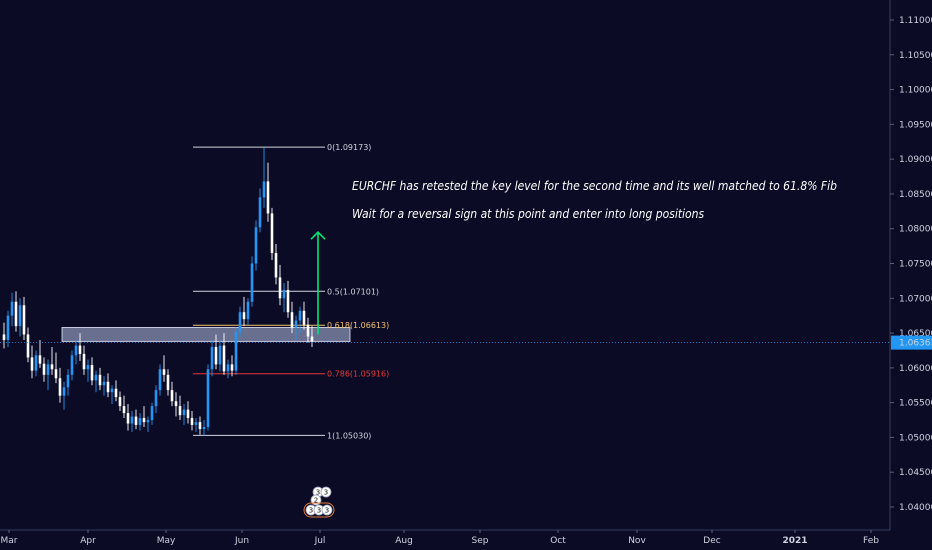 Image resolution: width=932 pixels, height=550 pixels. I want to click on event-badge-label: 3, so click(311, 511).